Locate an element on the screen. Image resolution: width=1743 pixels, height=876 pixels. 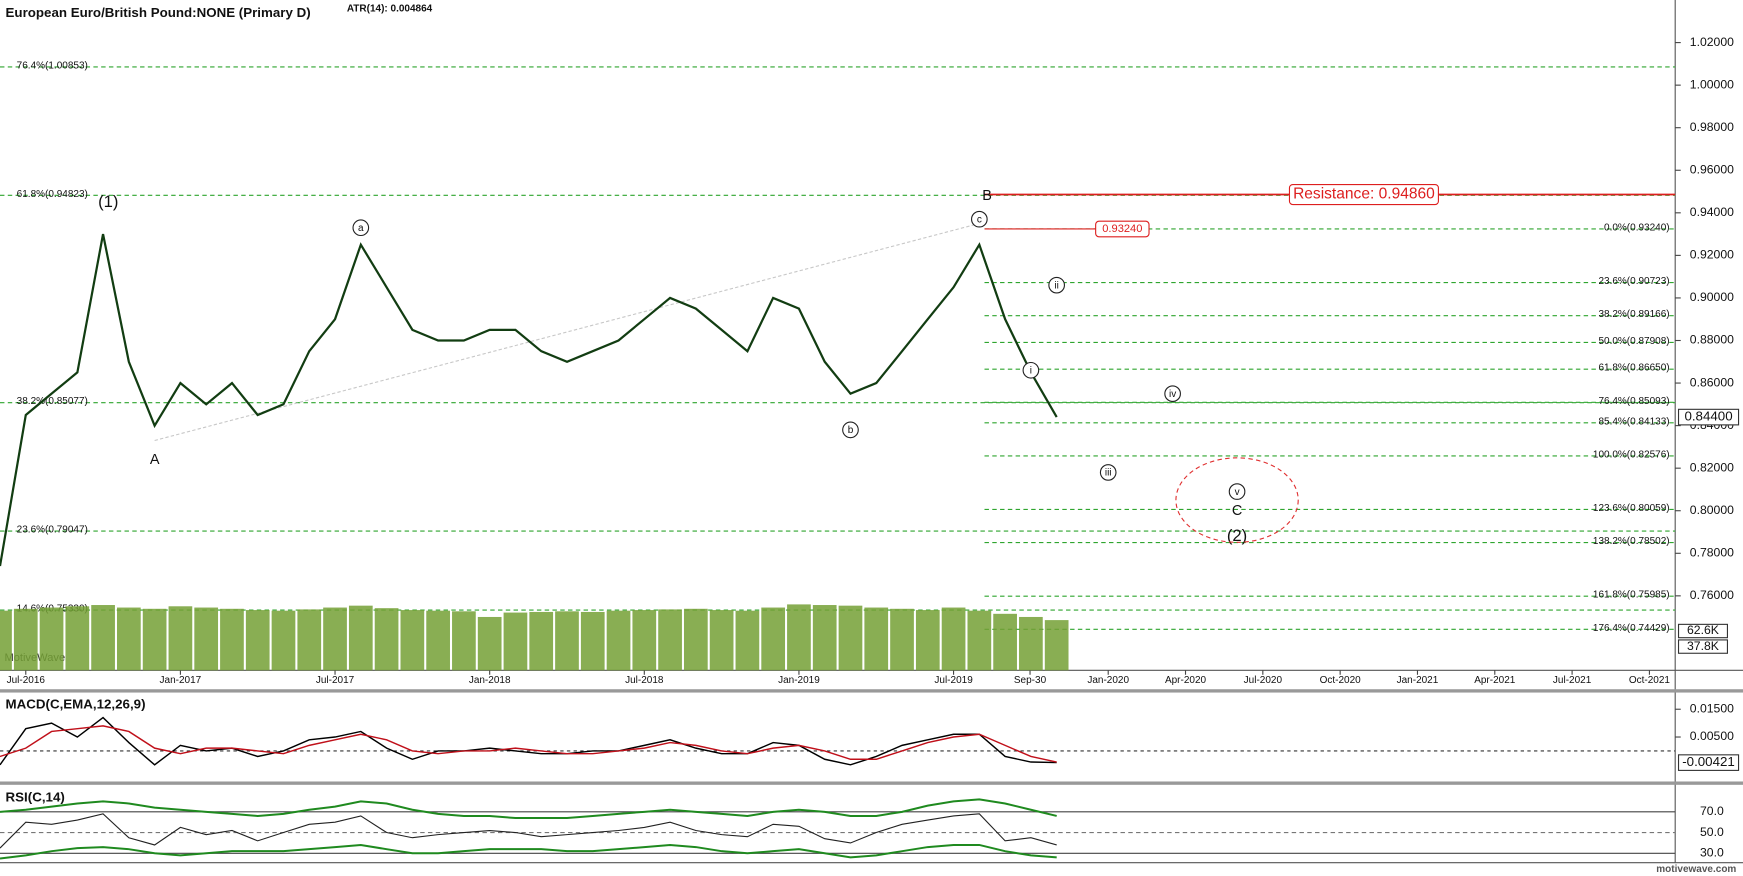
fib-level-label: 50.0%(0.87908) is located at coordinates (1633, 341).